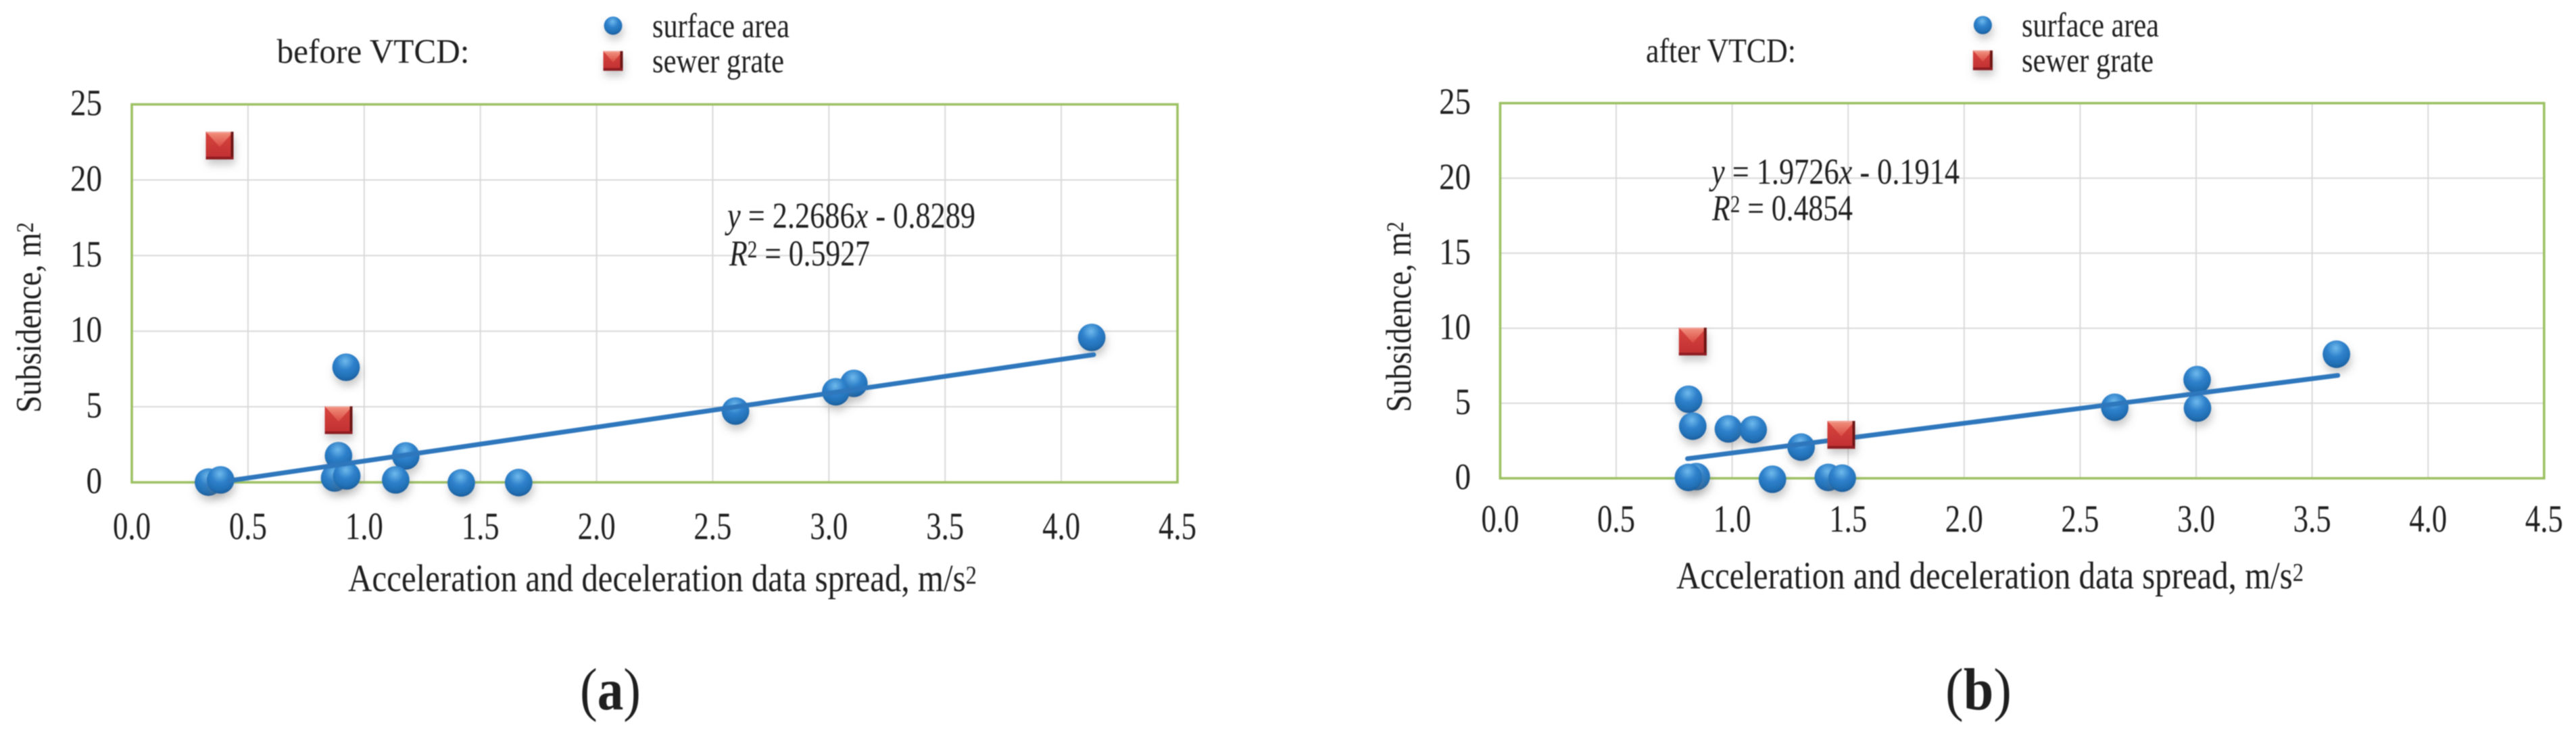  I want to click on svg-text: after VTCD:, so click(1721, 51).